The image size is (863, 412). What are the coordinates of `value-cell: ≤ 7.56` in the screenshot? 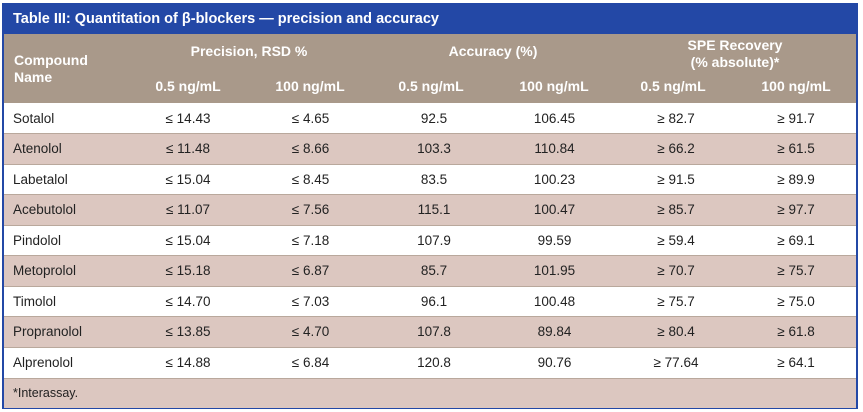 It's located at (310, 209).